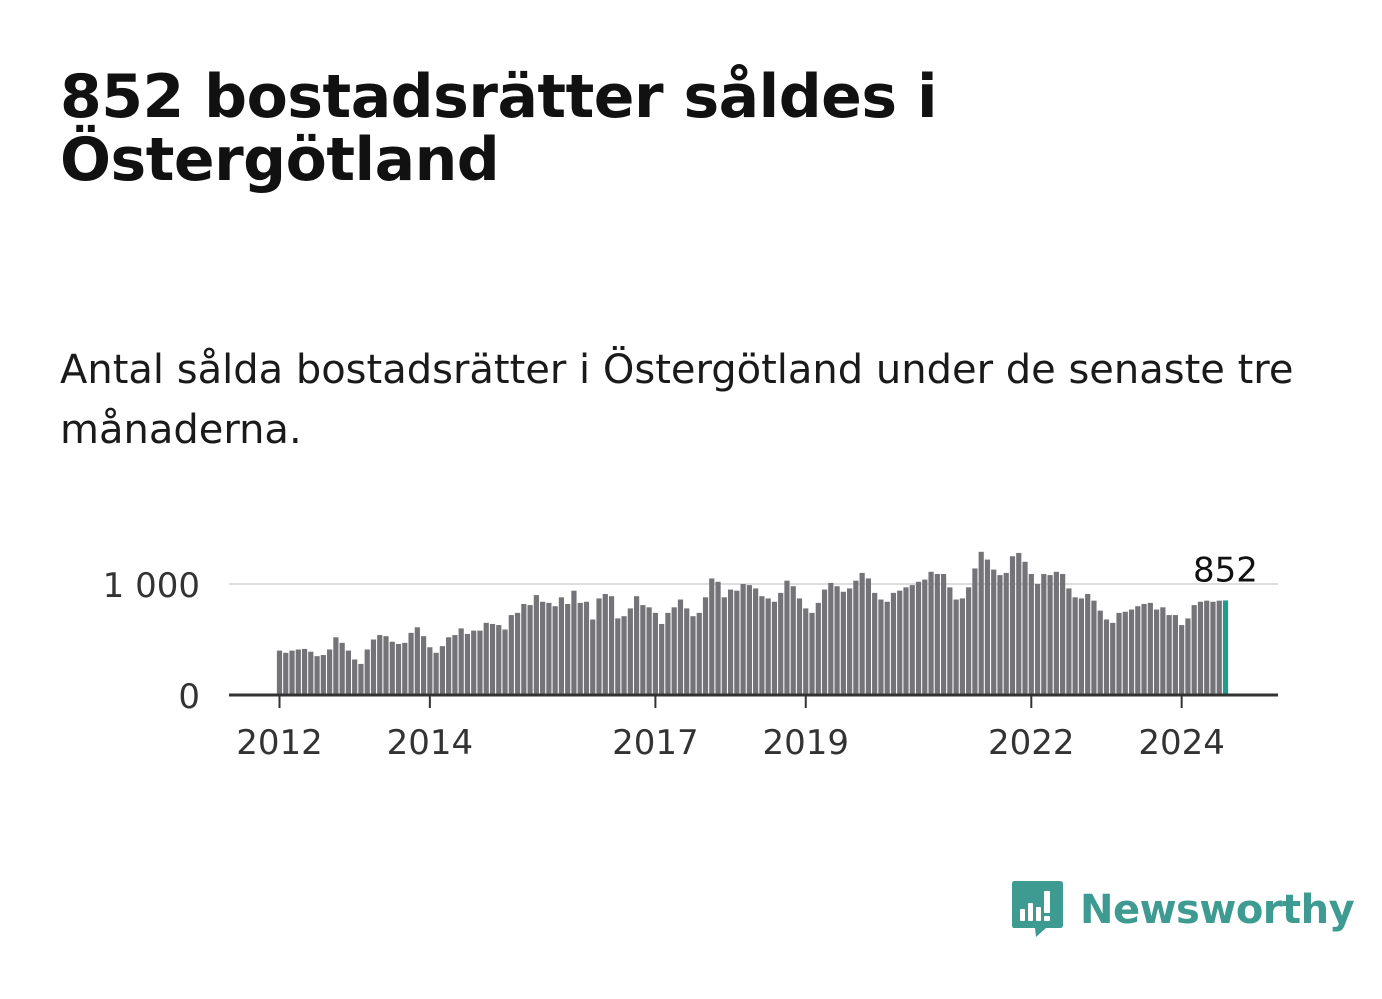 The height and width of the screenshot is (999, 1382). I want to click on y-tick-label: 1 000, so click(151, 586).